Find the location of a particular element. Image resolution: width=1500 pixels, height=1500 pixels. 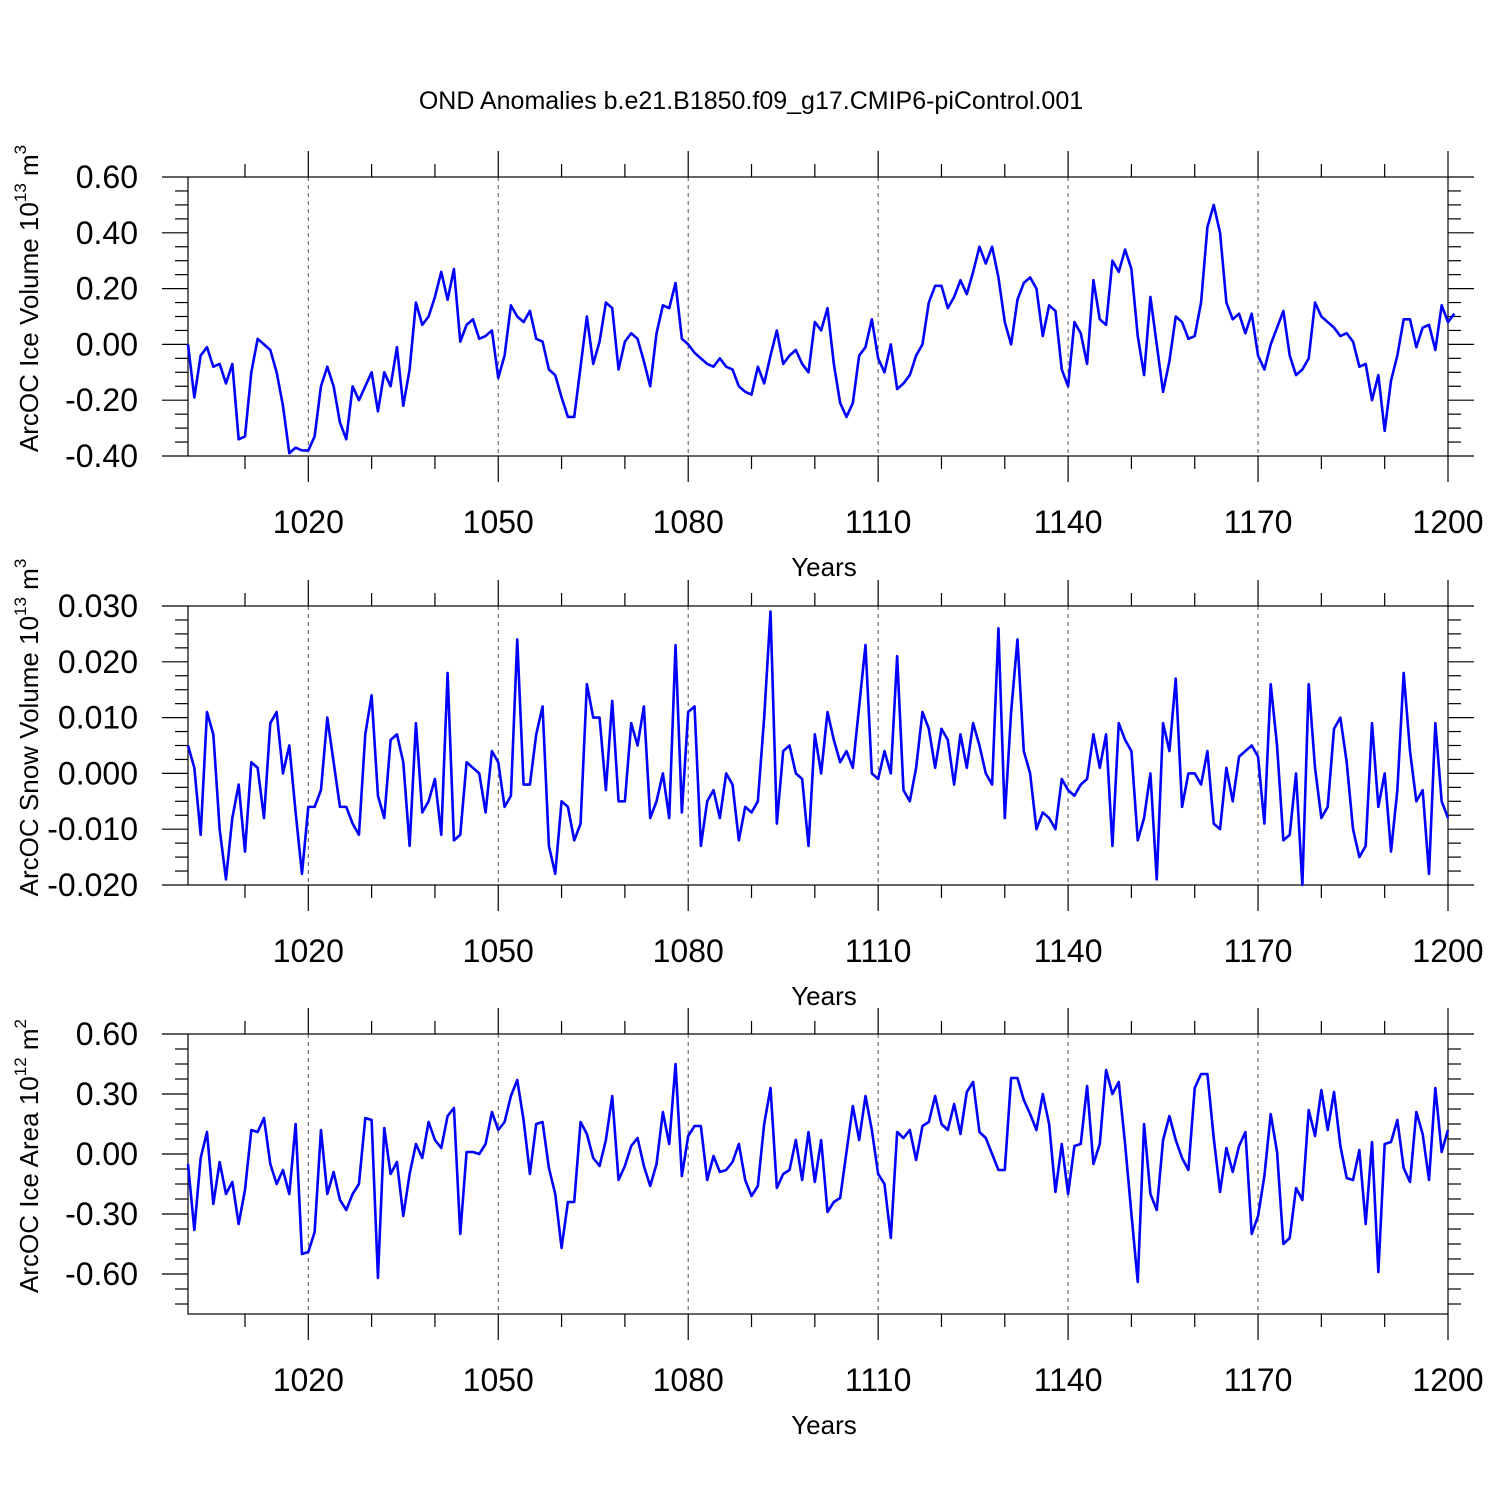

y-tick-label: -0.010 is located at coordinates (92, 829).